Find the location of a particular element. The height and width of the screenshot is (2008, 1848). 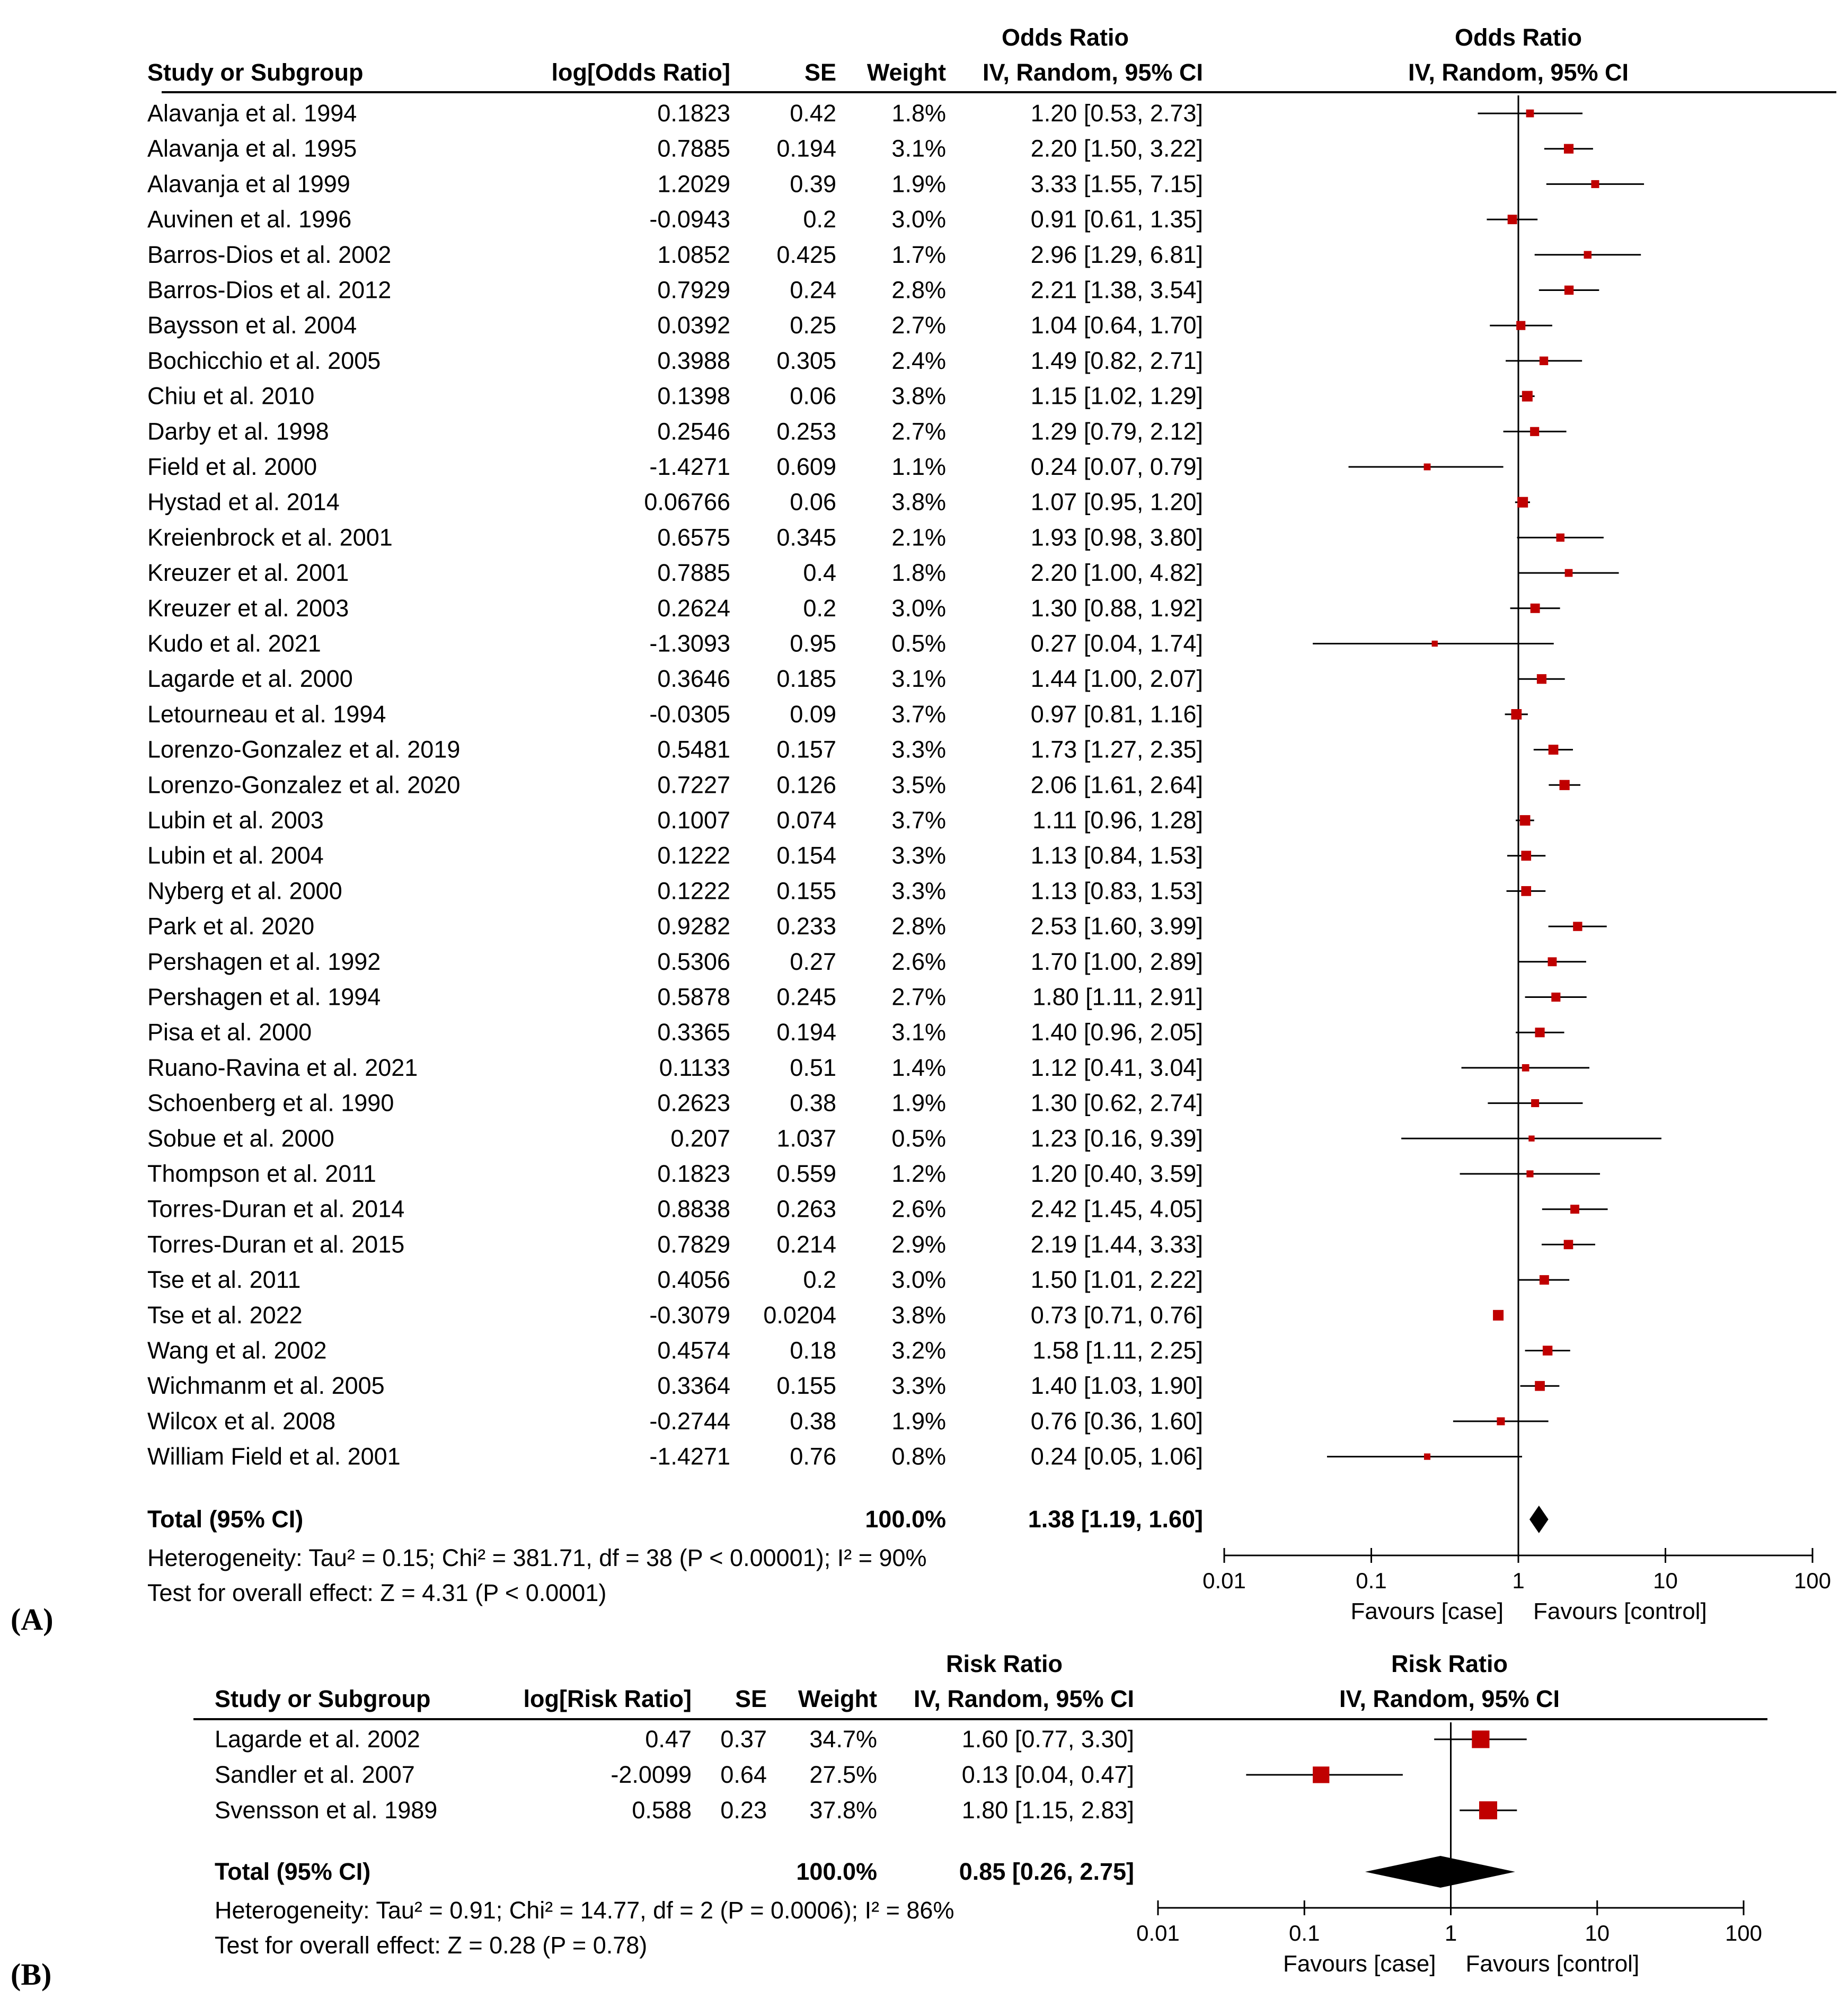

x-tick-label: 10 is located at coordinates (1665, 1580).